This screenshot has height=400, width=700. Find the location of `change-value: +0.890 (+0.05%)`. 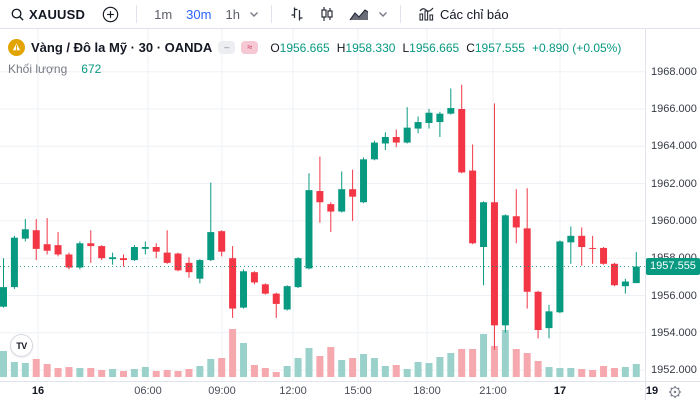

change-value: +0.890 (+0.05%) is located at coordinates (576, 47).